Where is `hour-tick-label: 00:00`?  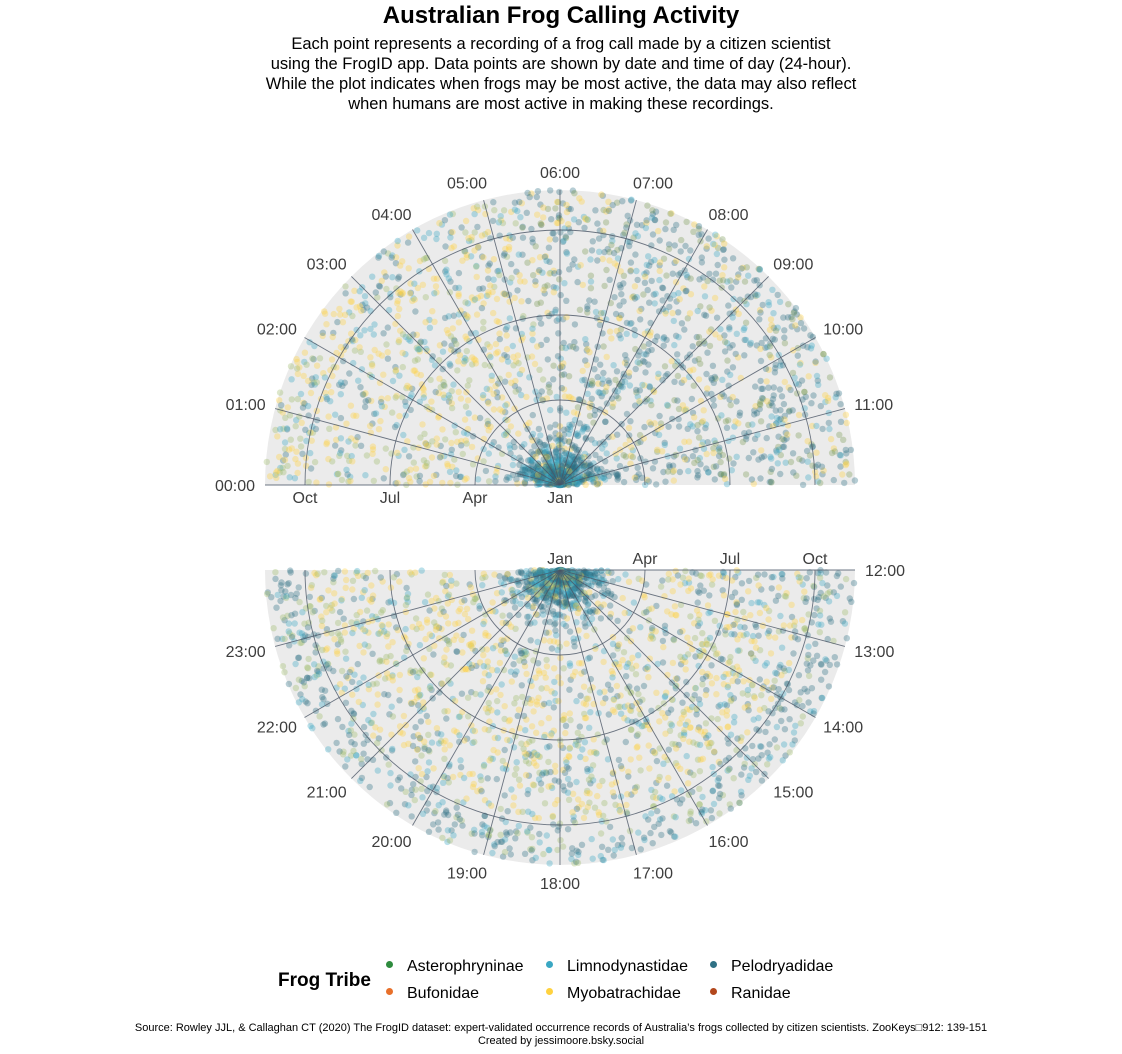
hour-tick-label: 00:00 is located at coordinates (235, 486).